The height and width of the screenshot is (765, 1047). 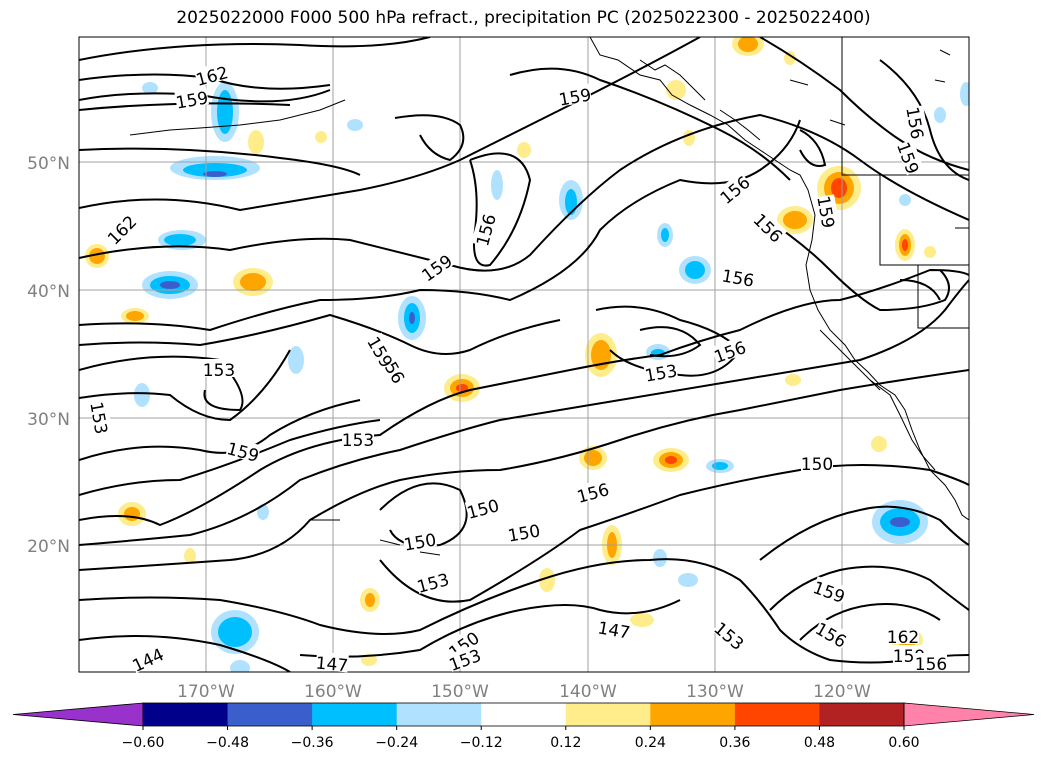 I want to click on colorbar-tick-label: −0.12, so click(x=481, y=743).